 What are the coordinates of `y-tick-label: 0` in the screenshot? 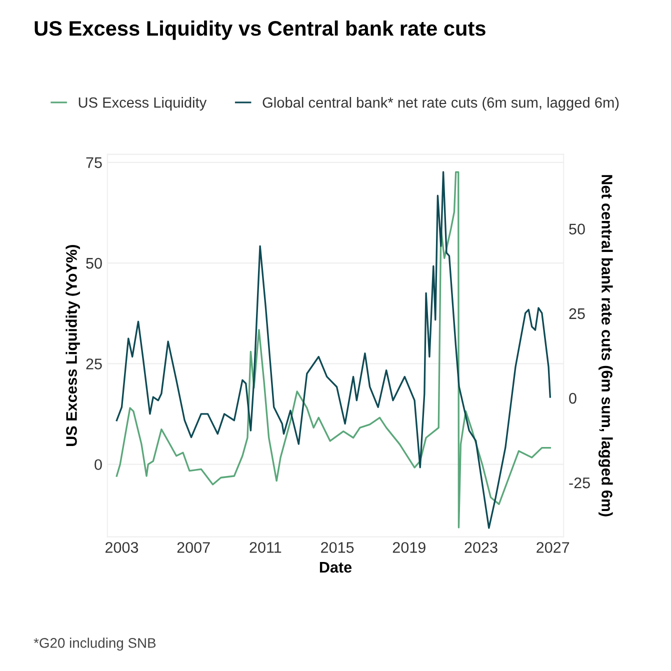 It's located at (98, 464).